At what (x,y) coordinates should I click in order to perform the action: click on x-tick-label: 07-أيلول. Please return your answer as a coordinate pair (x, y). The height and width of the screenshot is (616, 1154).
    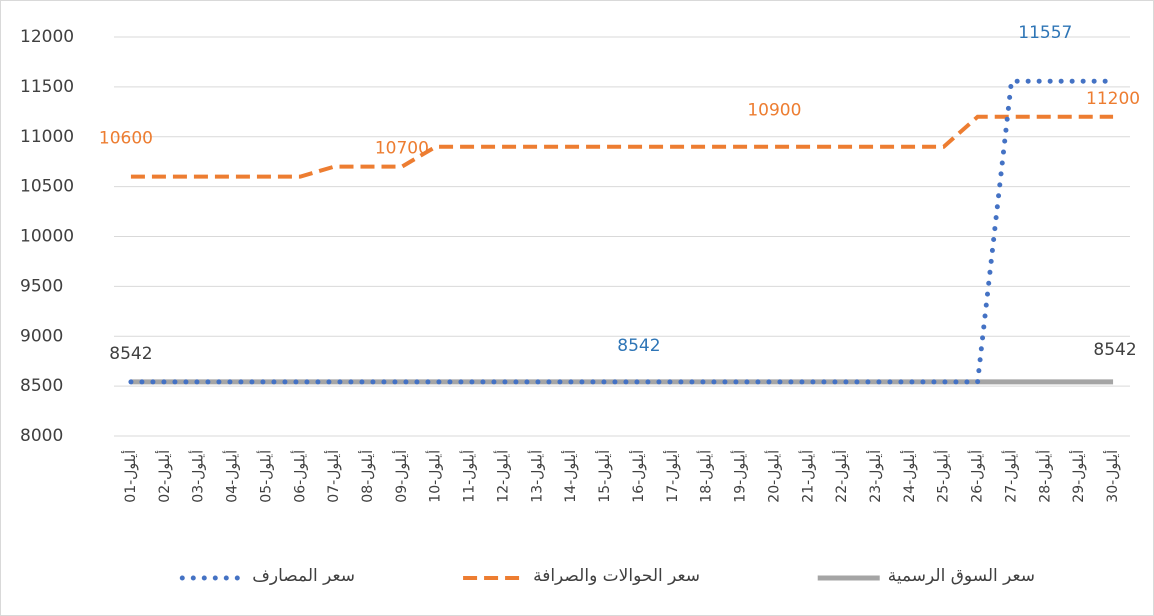
    Looking at the image, I should click on (333, 476).